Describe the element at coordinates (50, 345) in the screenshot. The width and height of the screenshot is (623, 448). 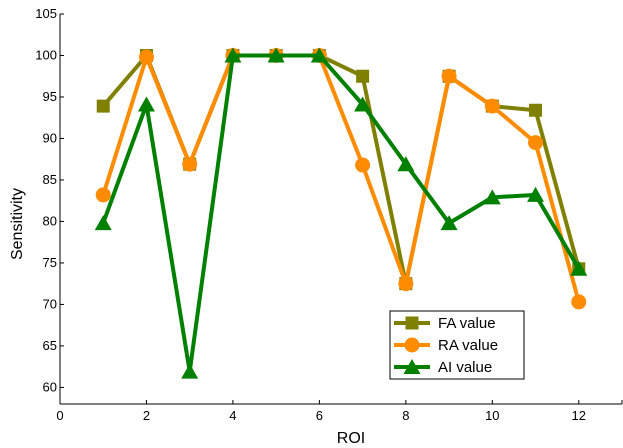
I see `y-tick-label: 65` at that location.